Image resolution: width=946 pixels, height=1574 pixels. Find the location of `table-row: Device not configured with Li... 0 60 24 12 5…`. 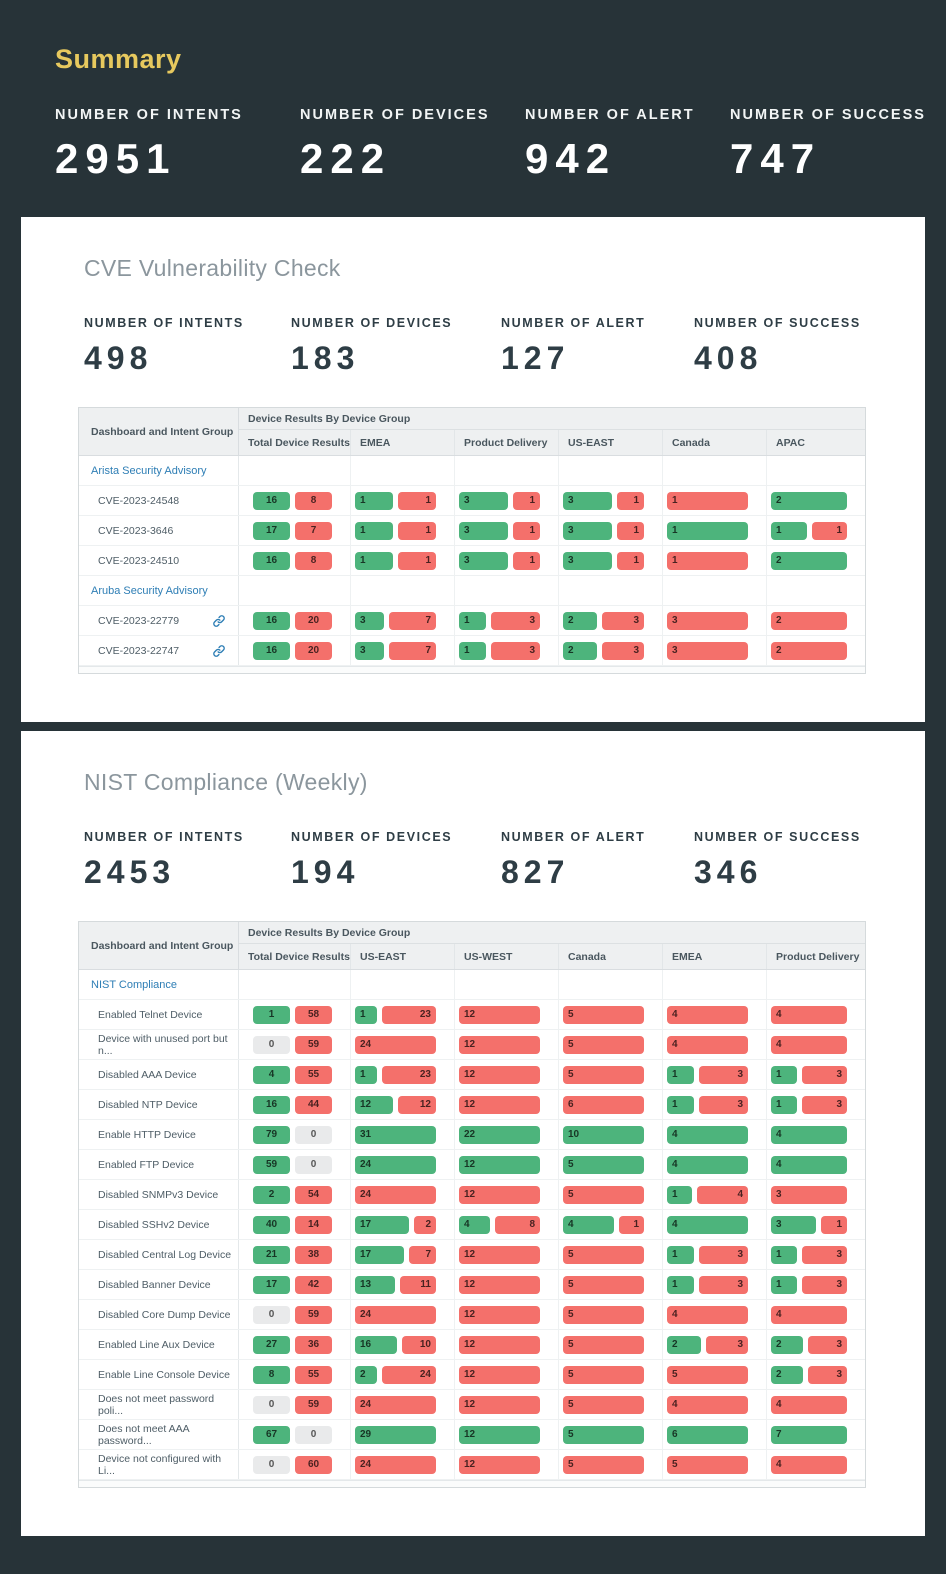

table-row: Device not configured with Li... 0 60 24 12 5… is located at coordinates (472, 1465).